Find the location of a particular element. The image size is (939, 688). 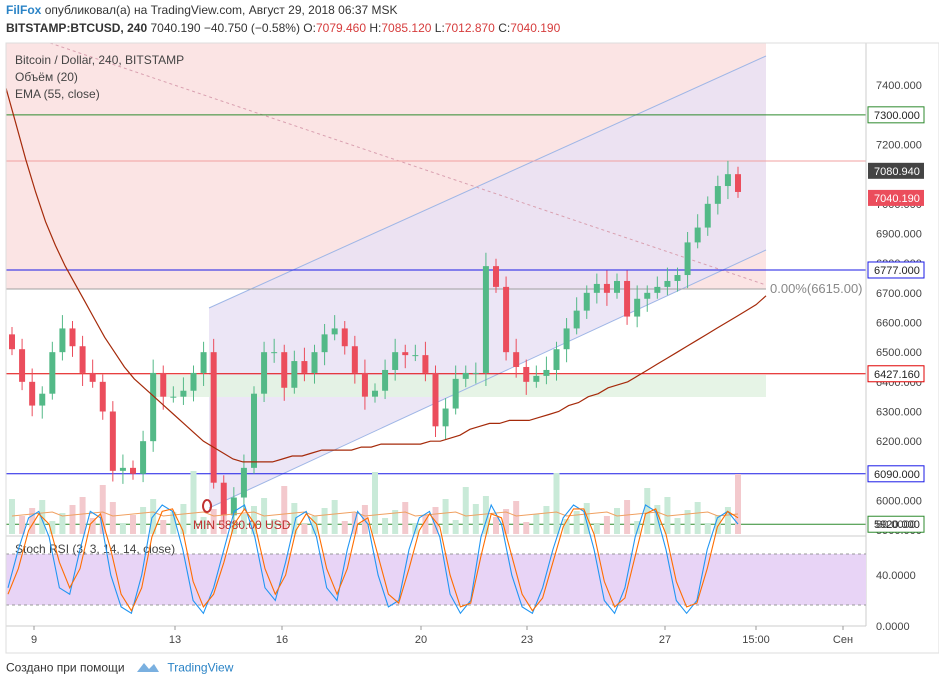

level-tag-label: 6777.000 is located at coordinates (897, 271).